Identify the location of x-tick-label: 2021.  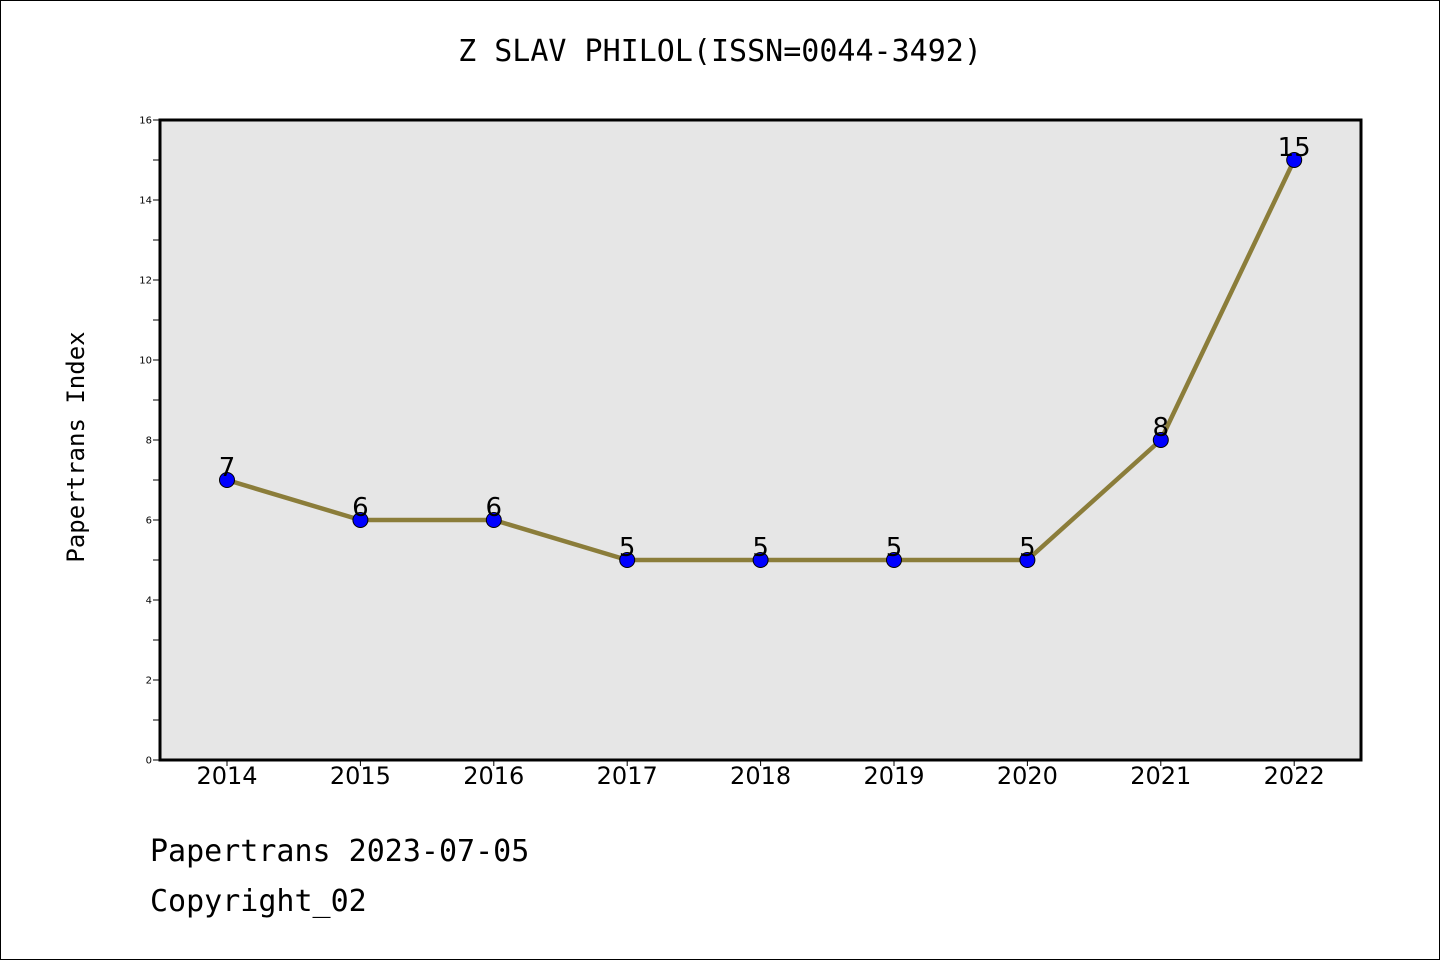
(1160, 776).